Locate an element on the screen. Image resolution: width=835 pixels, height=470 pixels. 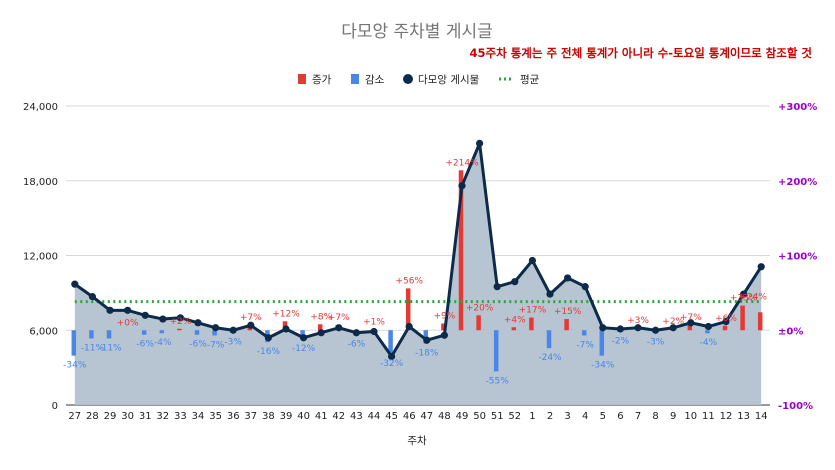
legend: 증가 감소 다모앙 게시물 평균 is located at coordinates (419, 80).